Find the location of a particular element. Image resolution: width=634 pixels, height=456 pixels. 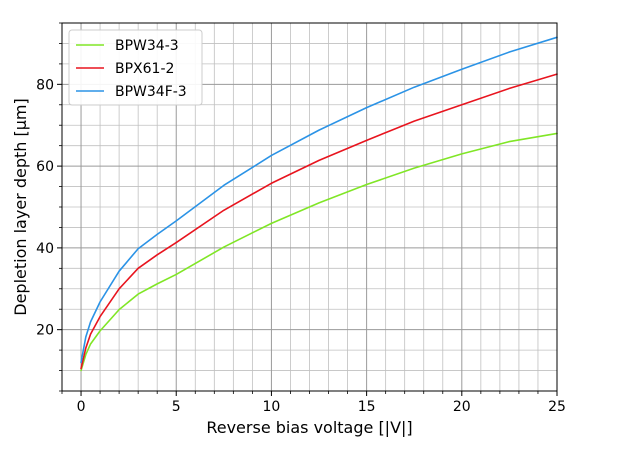

x-axis-ticks: 0 5 10 15 20 25 is located at coordinates (313, 403).